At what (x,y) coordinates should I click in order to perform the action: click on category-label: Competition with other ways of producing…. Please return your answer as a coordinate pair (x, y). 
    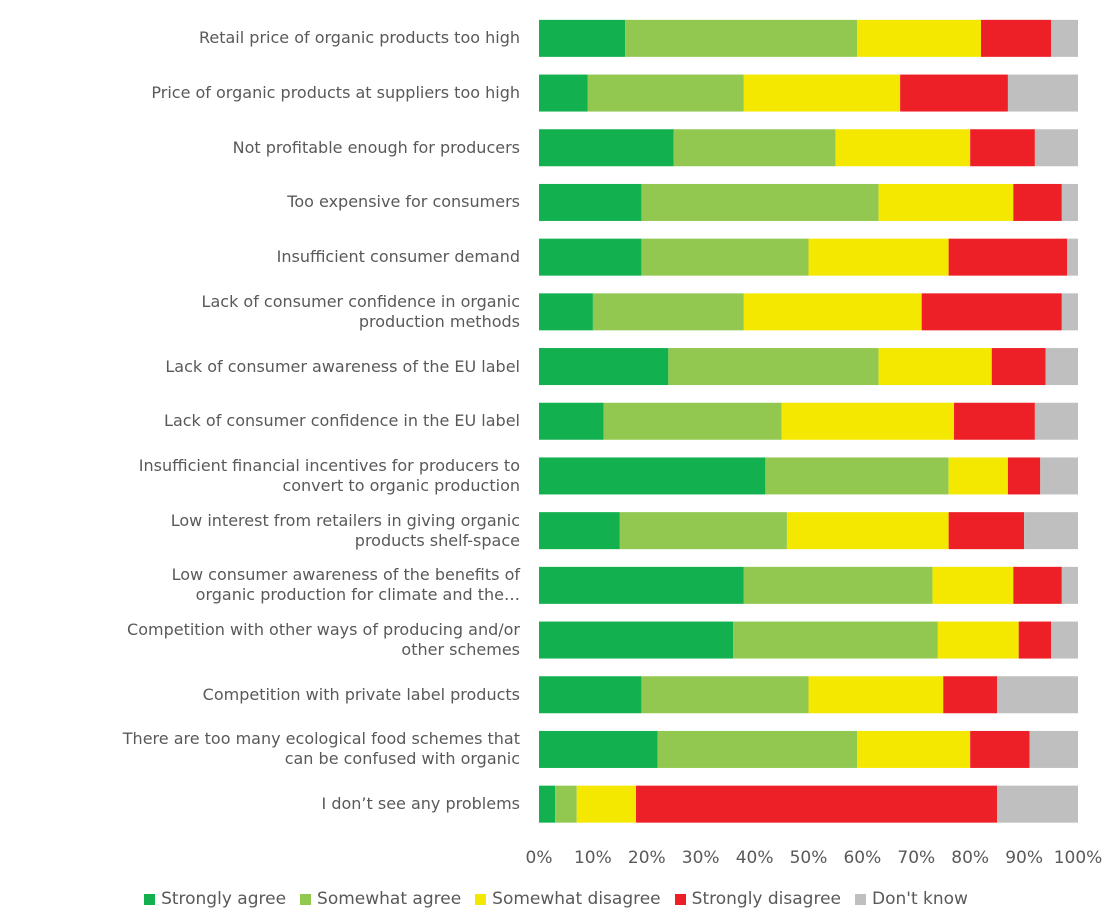
    Looking at the image, I should click on (323, 640).